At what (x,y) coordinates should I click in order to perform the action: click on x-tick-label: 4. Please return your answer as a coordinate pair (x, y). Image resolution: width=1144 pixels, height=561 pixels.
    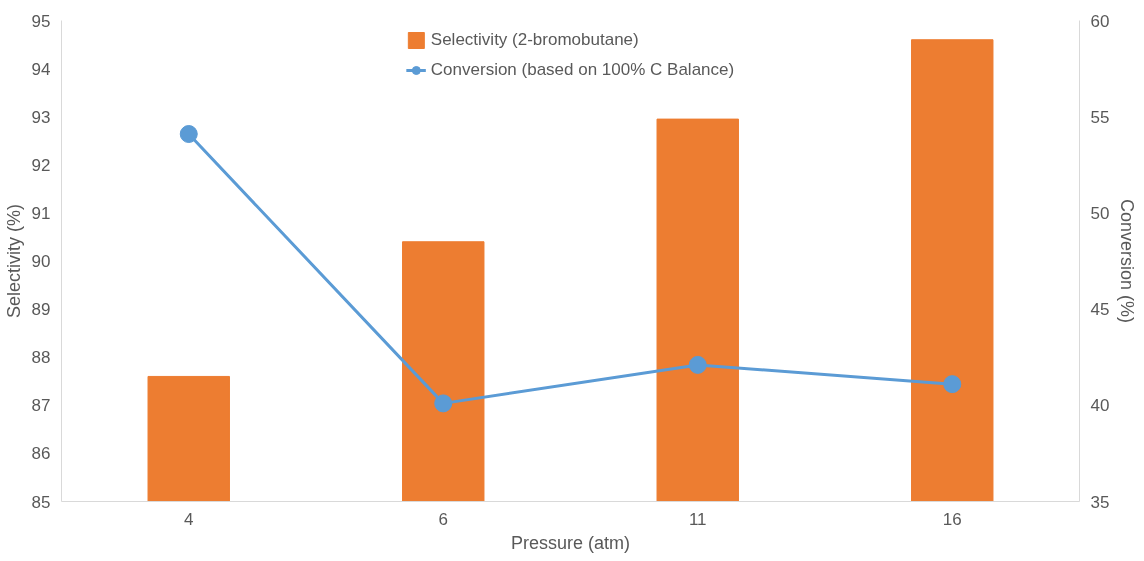
    Looking at the image, I should click on (189, 519).